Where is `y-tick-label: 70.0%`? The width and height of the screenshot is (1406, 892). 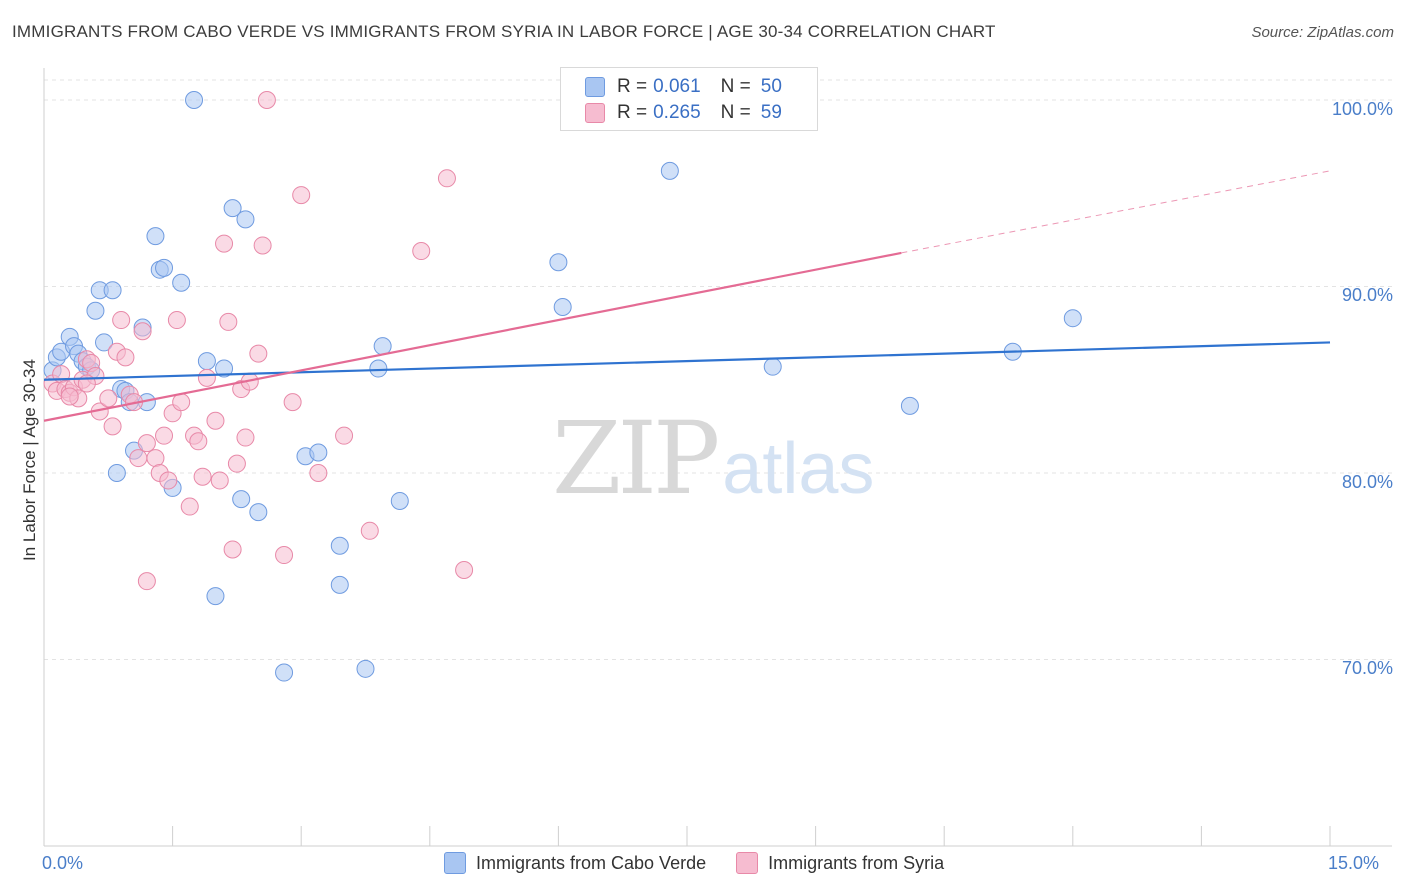 y-tick-label: 70.0% is located at coordinates (1367, 668).